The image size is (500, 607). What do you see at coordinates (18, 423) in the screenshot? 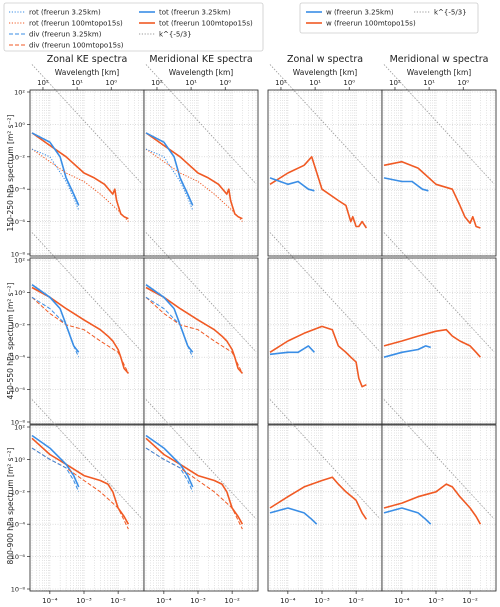
I see `y-tick-label: 10⁻⁸` at bounding box center [18, 423].